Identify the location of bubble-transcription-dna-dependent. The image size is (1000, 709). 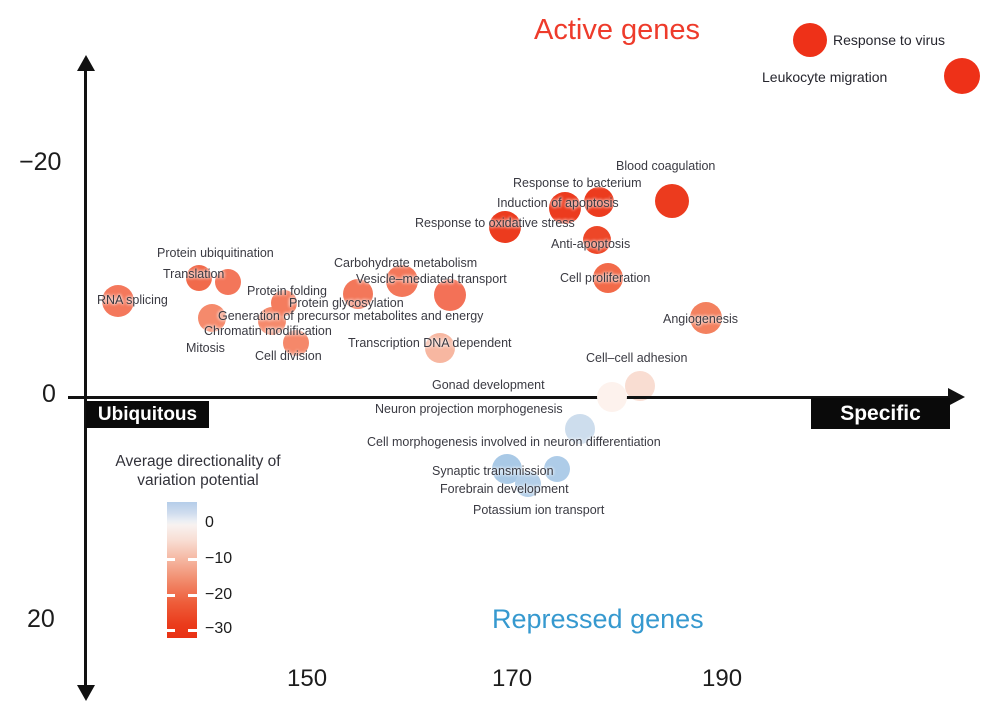
(440, 348).